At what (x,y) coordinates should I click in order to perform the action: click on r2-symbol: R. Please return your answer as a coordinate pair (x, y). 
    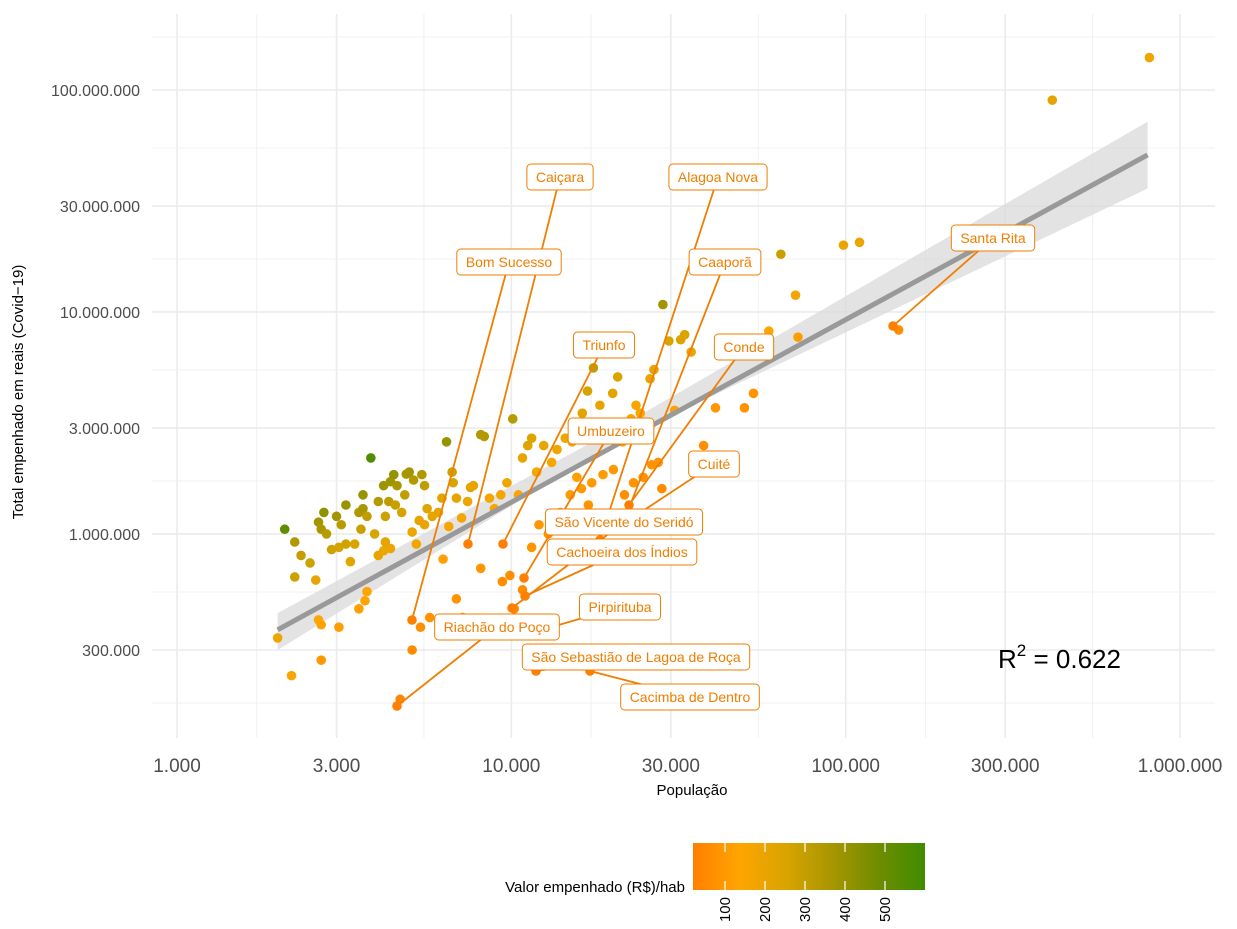
    Looking at the image, I should click on (1007, 659).